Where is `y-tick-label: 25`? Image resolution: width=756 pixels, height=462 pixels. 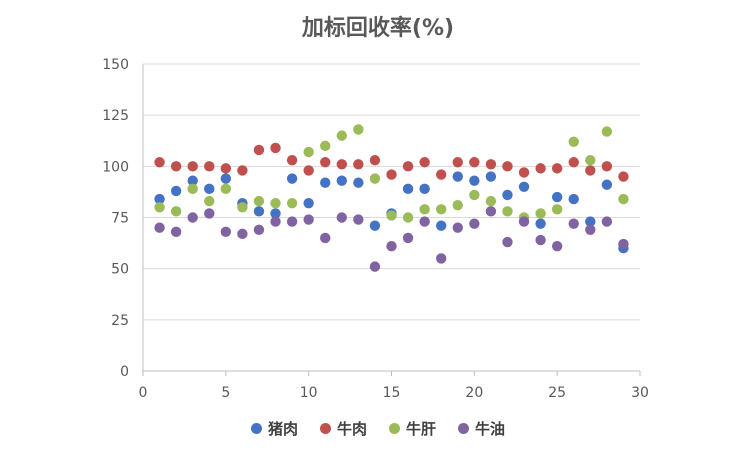 y-tick-label: 25 is located at coordinates (120, 321).